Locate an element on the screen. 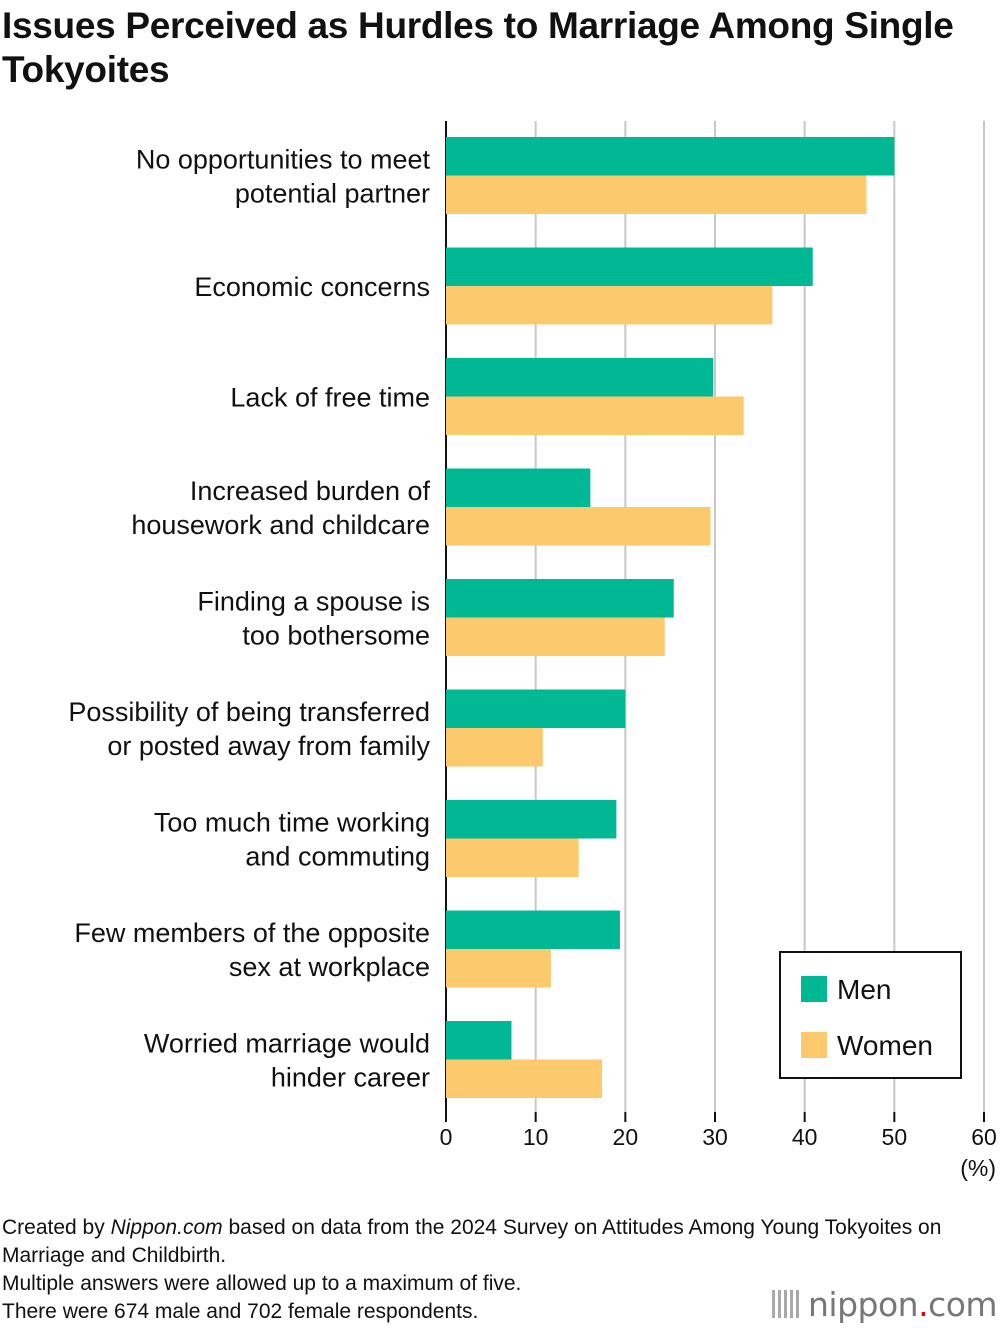  category-label: Worried marriage would is located at coordinates (287, 1044).